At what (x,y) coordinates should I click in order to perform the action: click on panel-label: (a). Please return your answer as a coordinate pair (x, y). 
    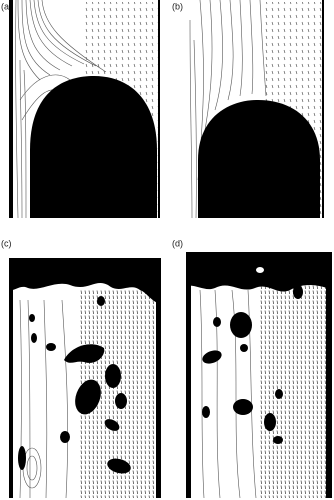
    Looking at the image, I should click on (6, 6).